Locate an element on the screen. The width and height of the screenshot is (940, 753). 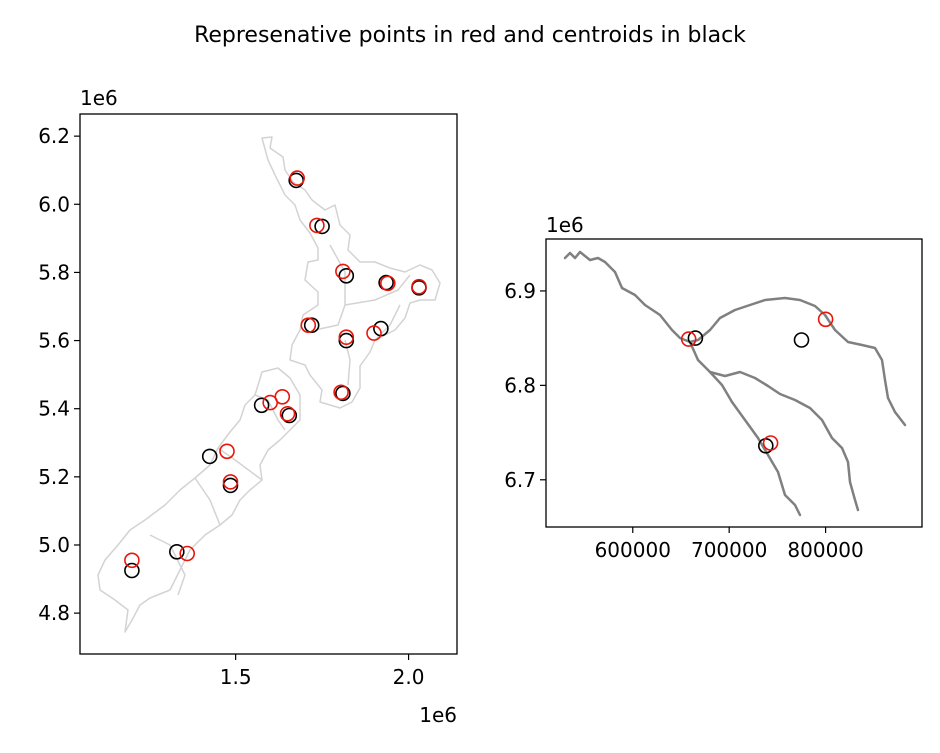
x-tick-label: 1.5 is located at coordinates (236, 677).